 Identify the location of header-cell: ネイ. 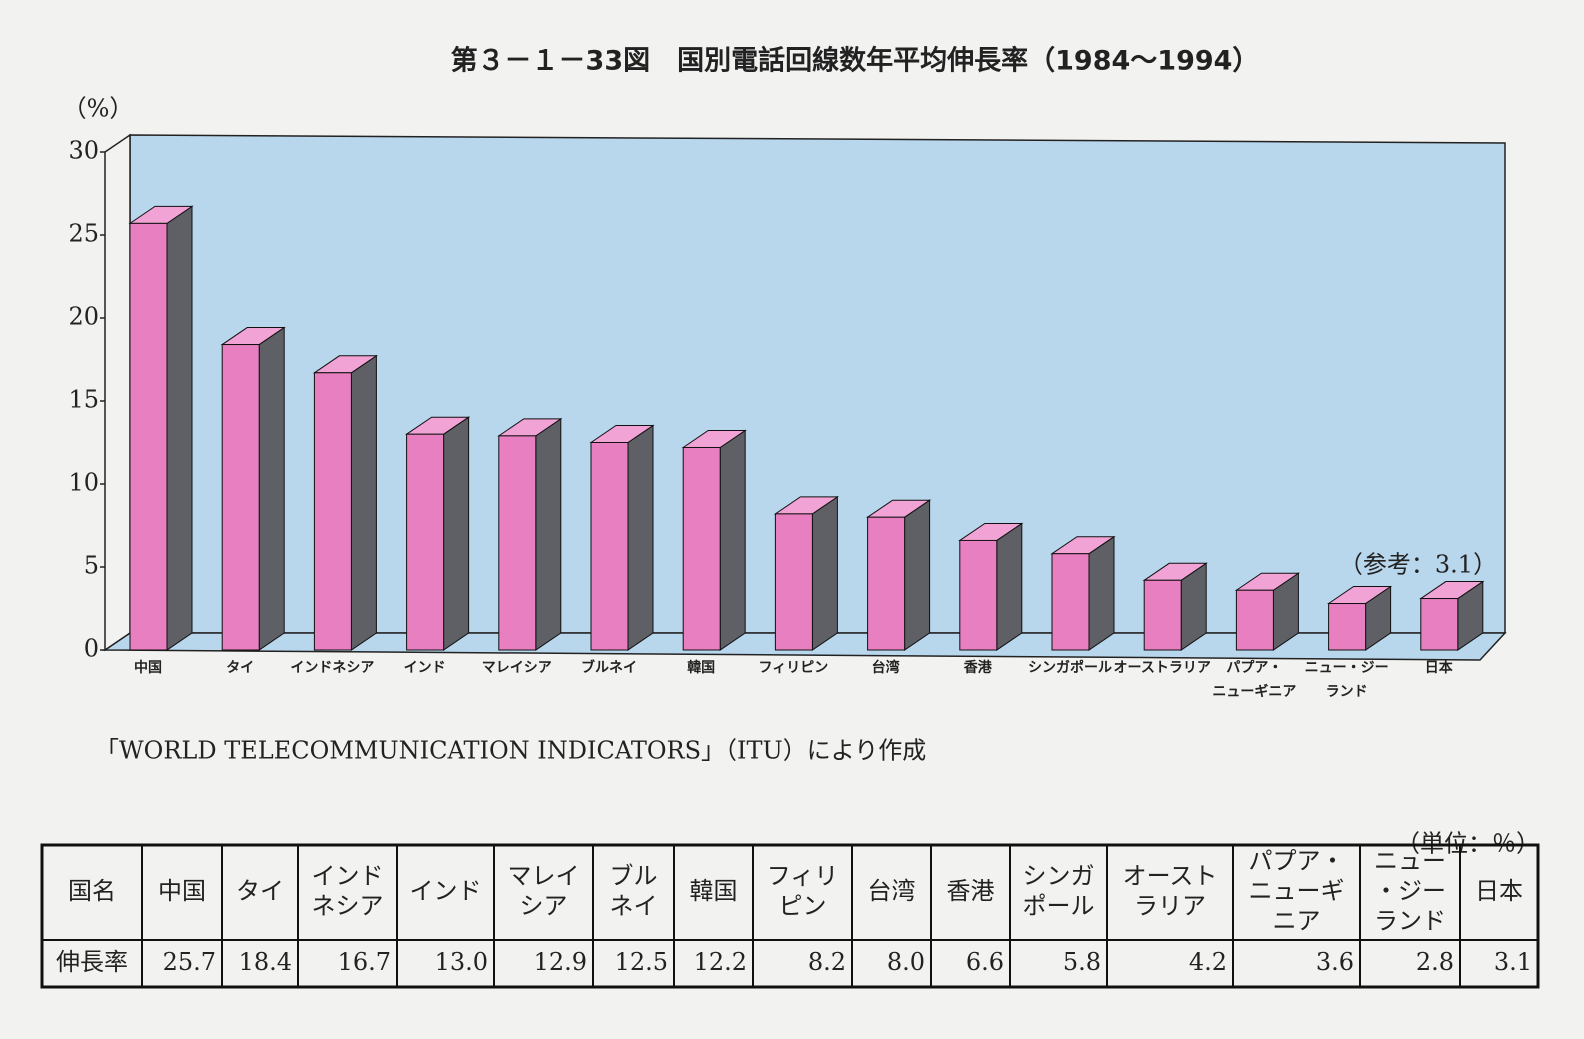
(634, 906).